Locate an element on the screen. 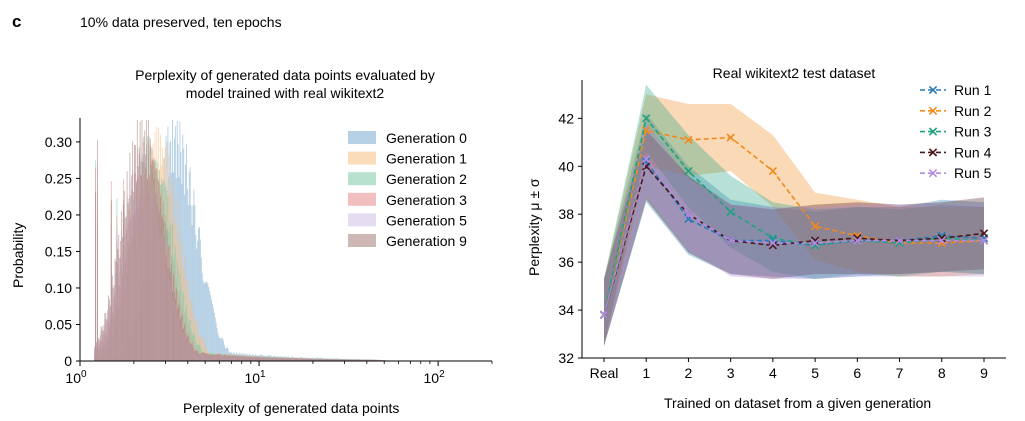 This screenshot has height=421, width=1025. histogram-y-tick-label: 0.10 is located at coordinates (58, 288).